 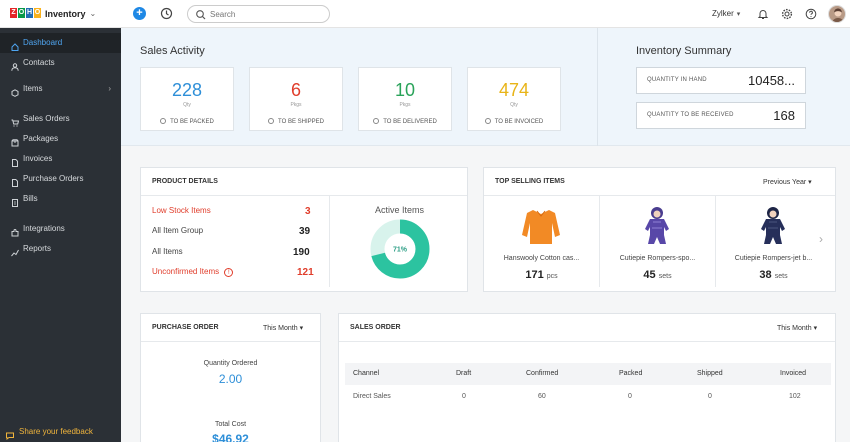 What do you see at coordinates (29, 13) in the screenshot?
I see `logo-letter: H` at bounding box center [29, 13].